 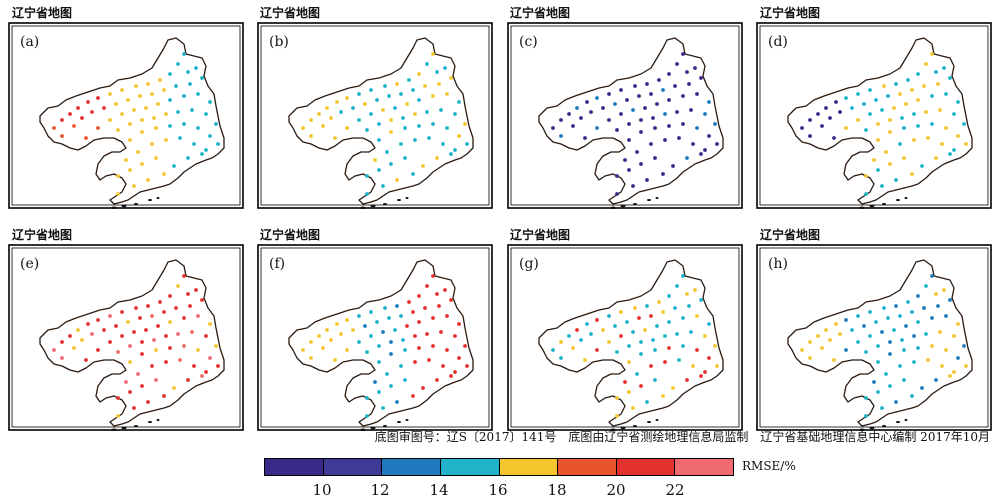 What do you see at coordinates (625, 115) in the screenshot?
I see `province-map` at bounding box center [625, 115].